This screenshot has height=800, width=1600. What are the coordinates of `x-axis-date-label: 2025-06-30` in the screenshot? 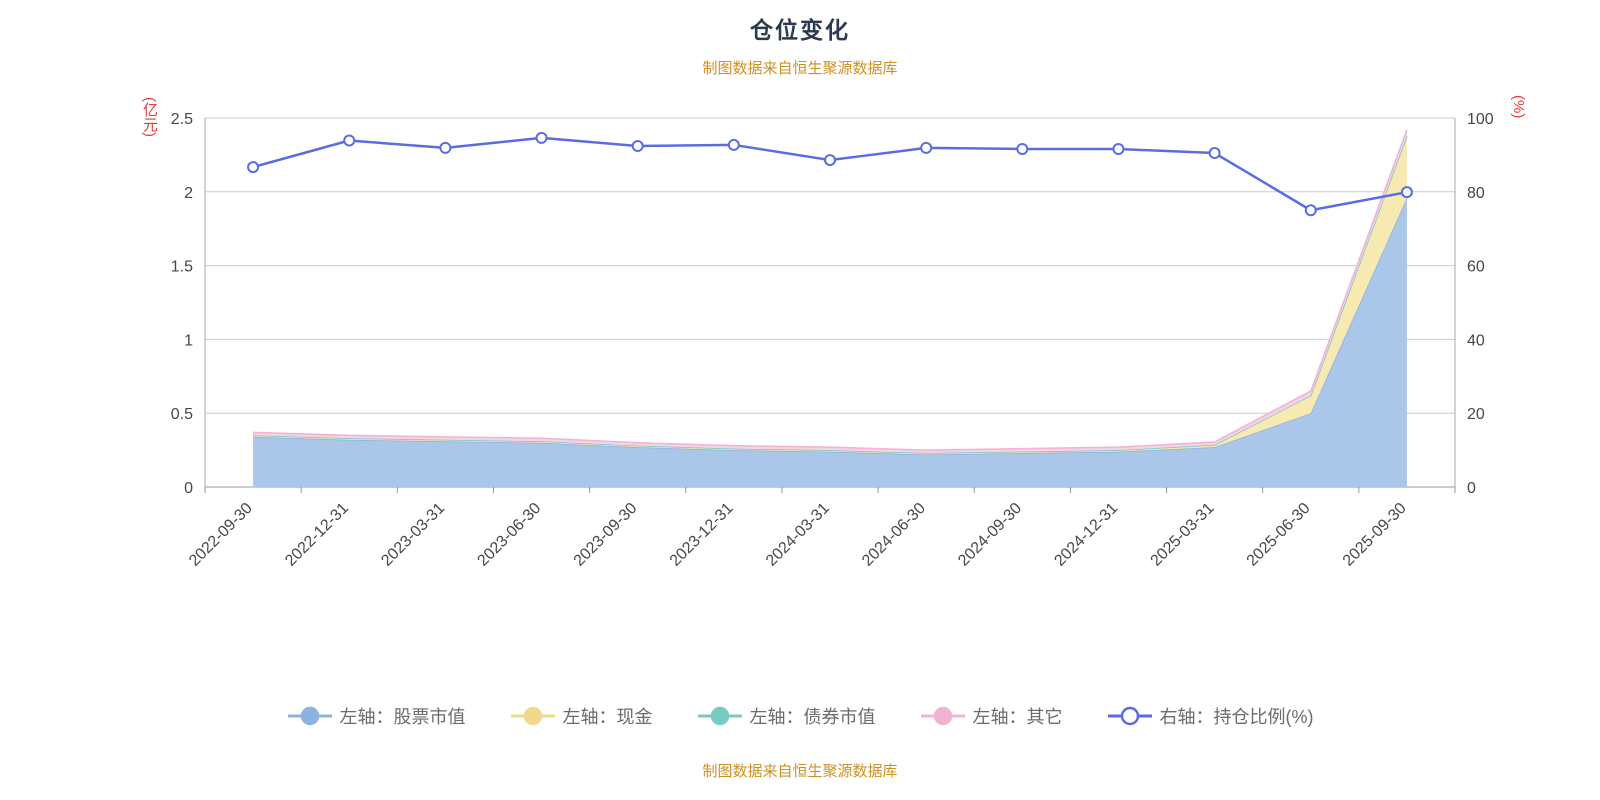 It's located at (1279, 535).